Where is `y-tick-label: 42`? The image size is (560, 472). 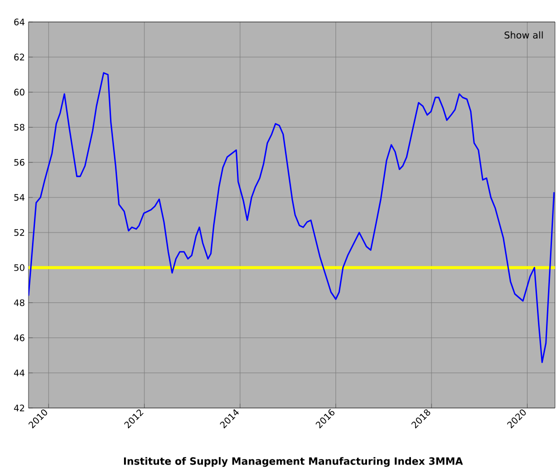
y-tick-label: 42 is located at coordinates (19, 408).